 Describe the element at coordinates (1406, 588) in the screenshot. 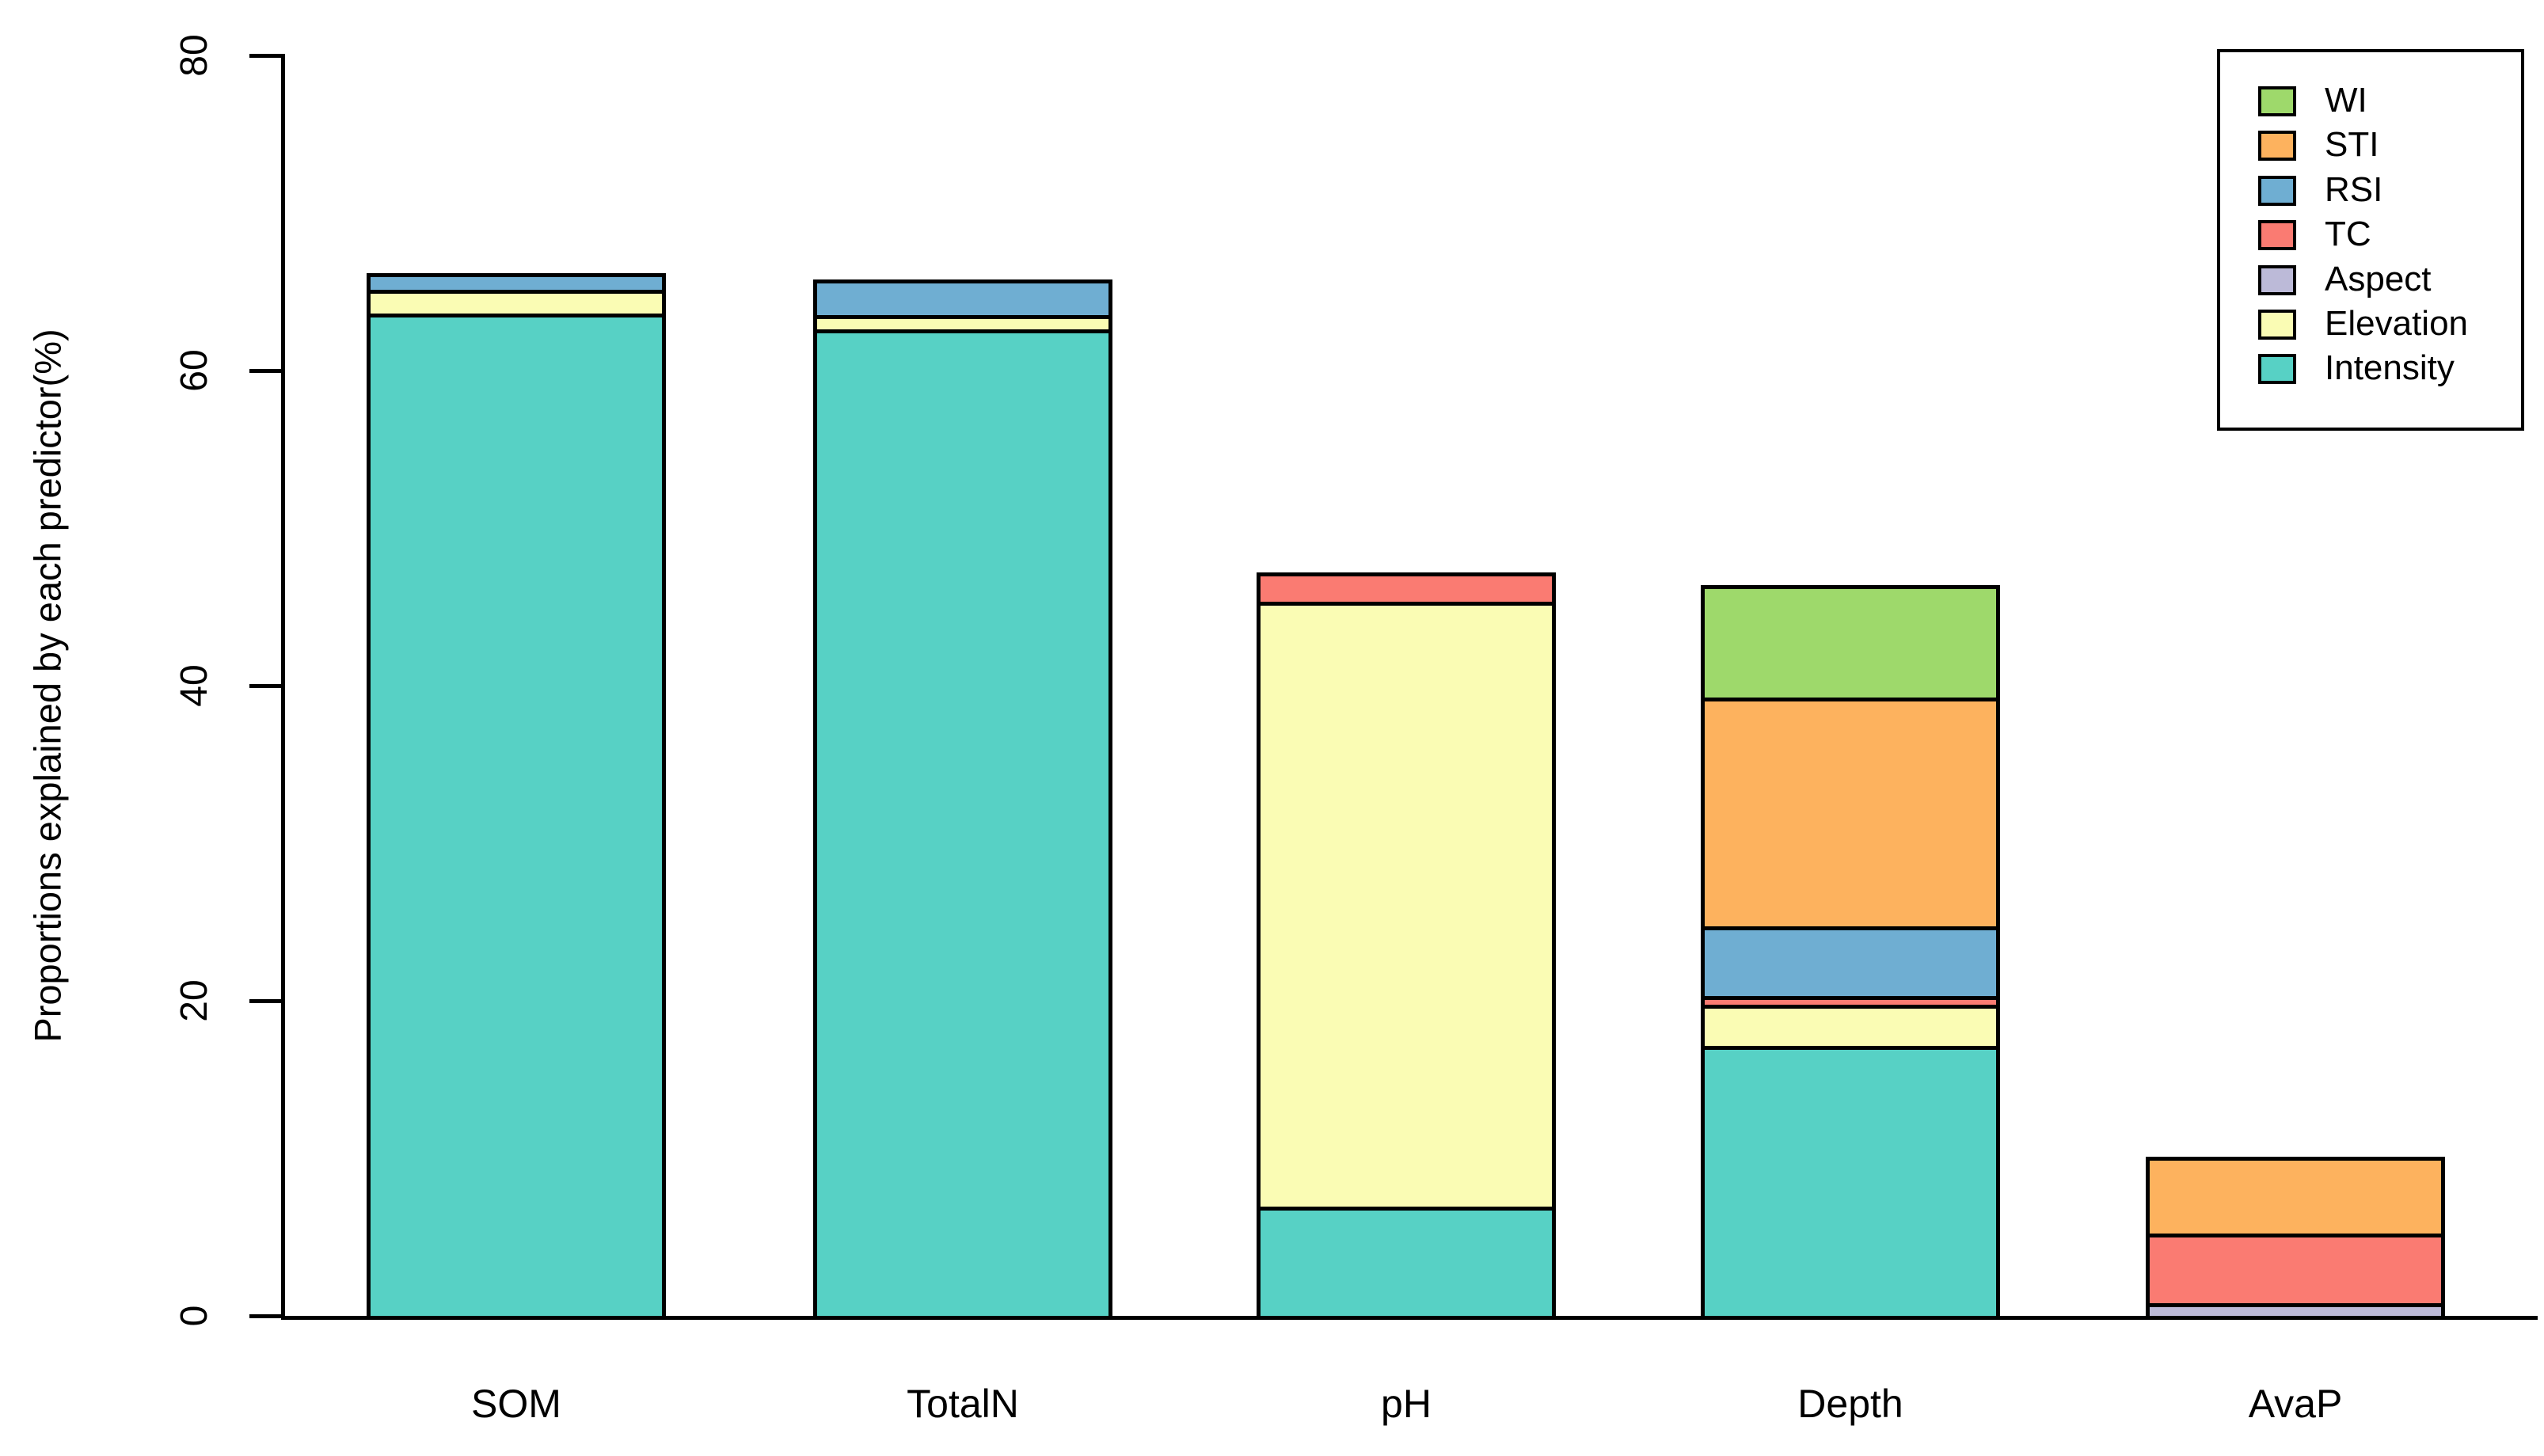

I see `bar-segment-ph-tc` at that location.